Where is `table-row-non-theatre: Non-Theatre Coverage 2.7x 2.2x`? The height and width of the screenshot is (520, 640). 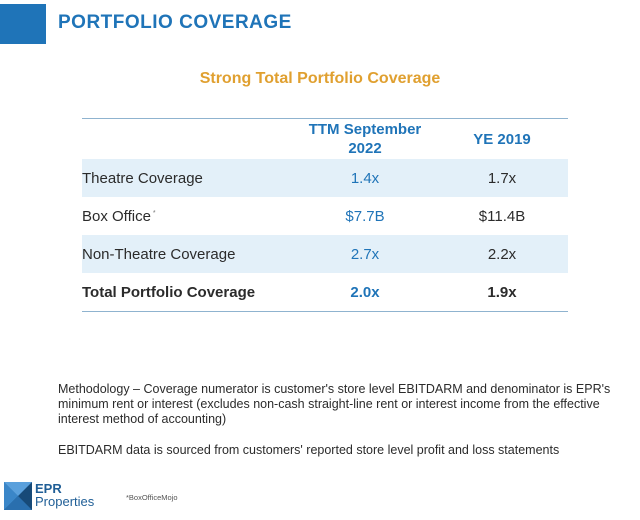
table-row-non-theatre: Non-Theatre Coverage 2.7x 2.2x is located at coordinates (325, 254).